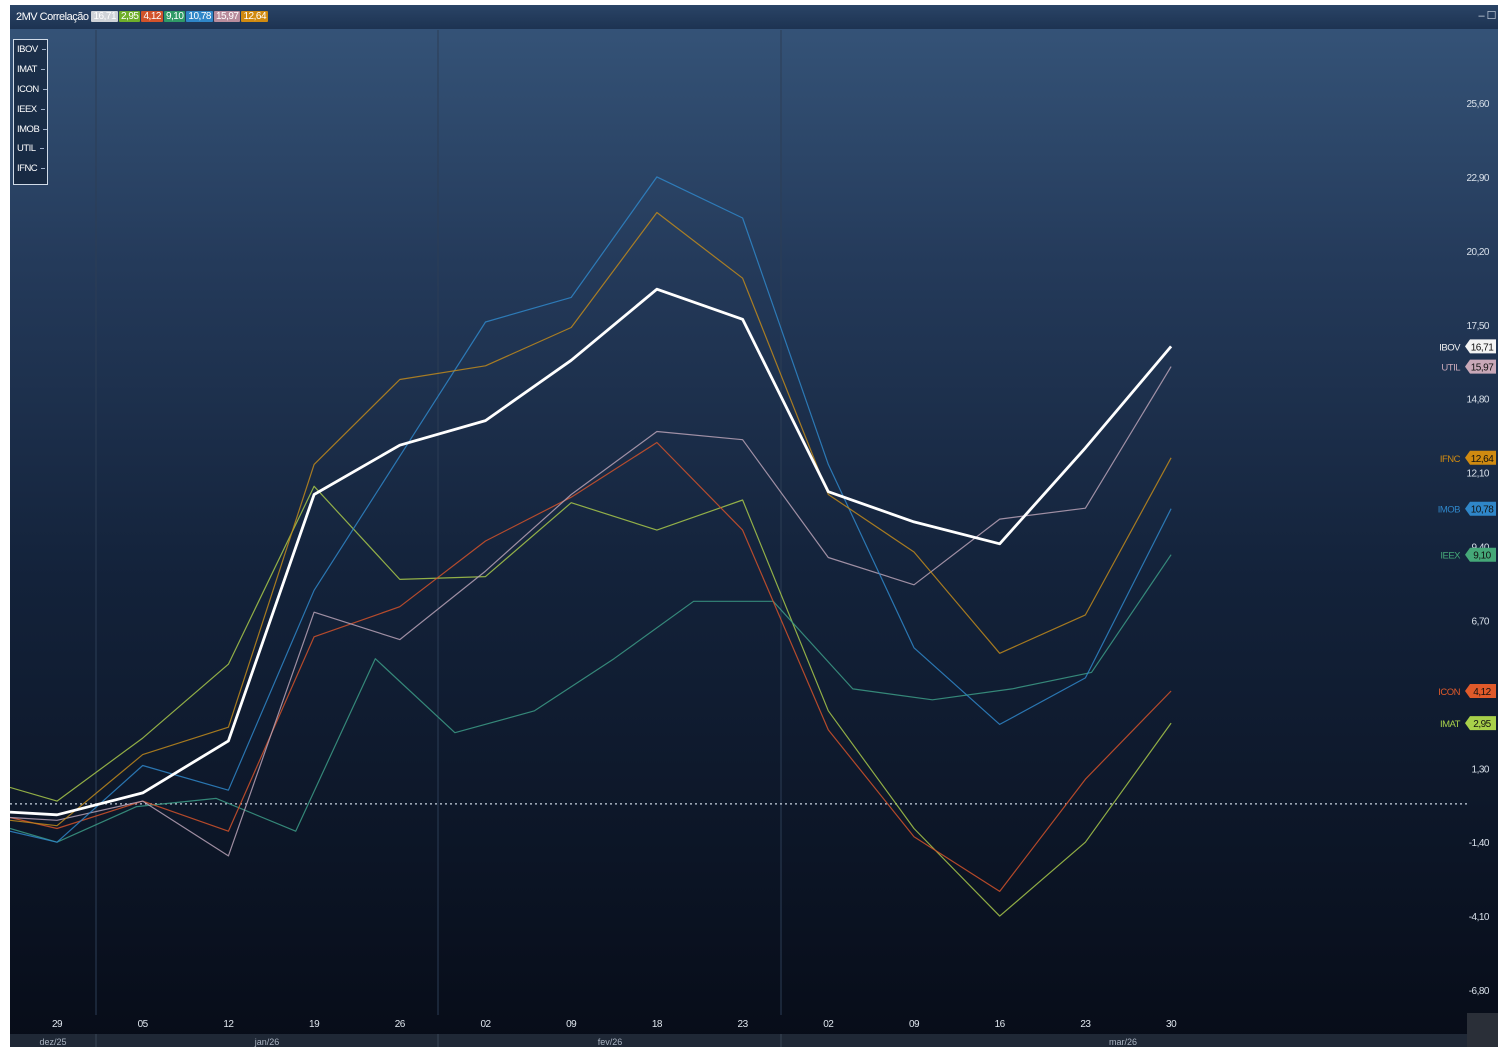 The image size is (1498, 1047). Describe the element at coordinates (1477, 104) in the screenshot. I see `y-tick-label: 25,60` at that location.